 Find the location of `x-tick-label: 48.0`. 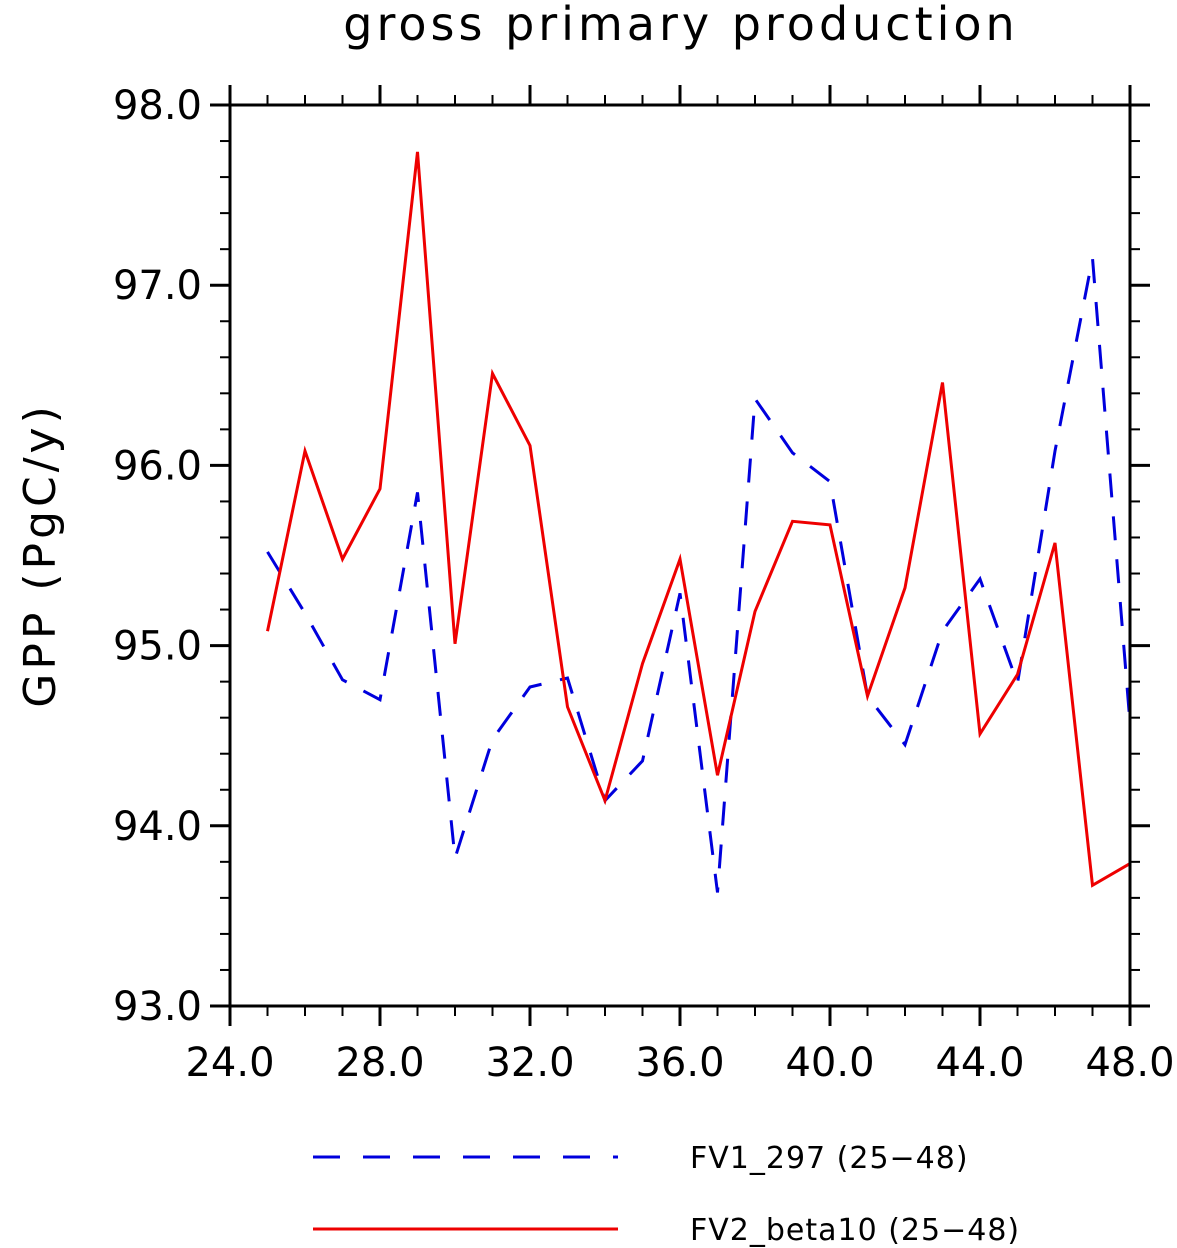

x-tick-label: 48.0 is located at coordinates (1129, 1063).